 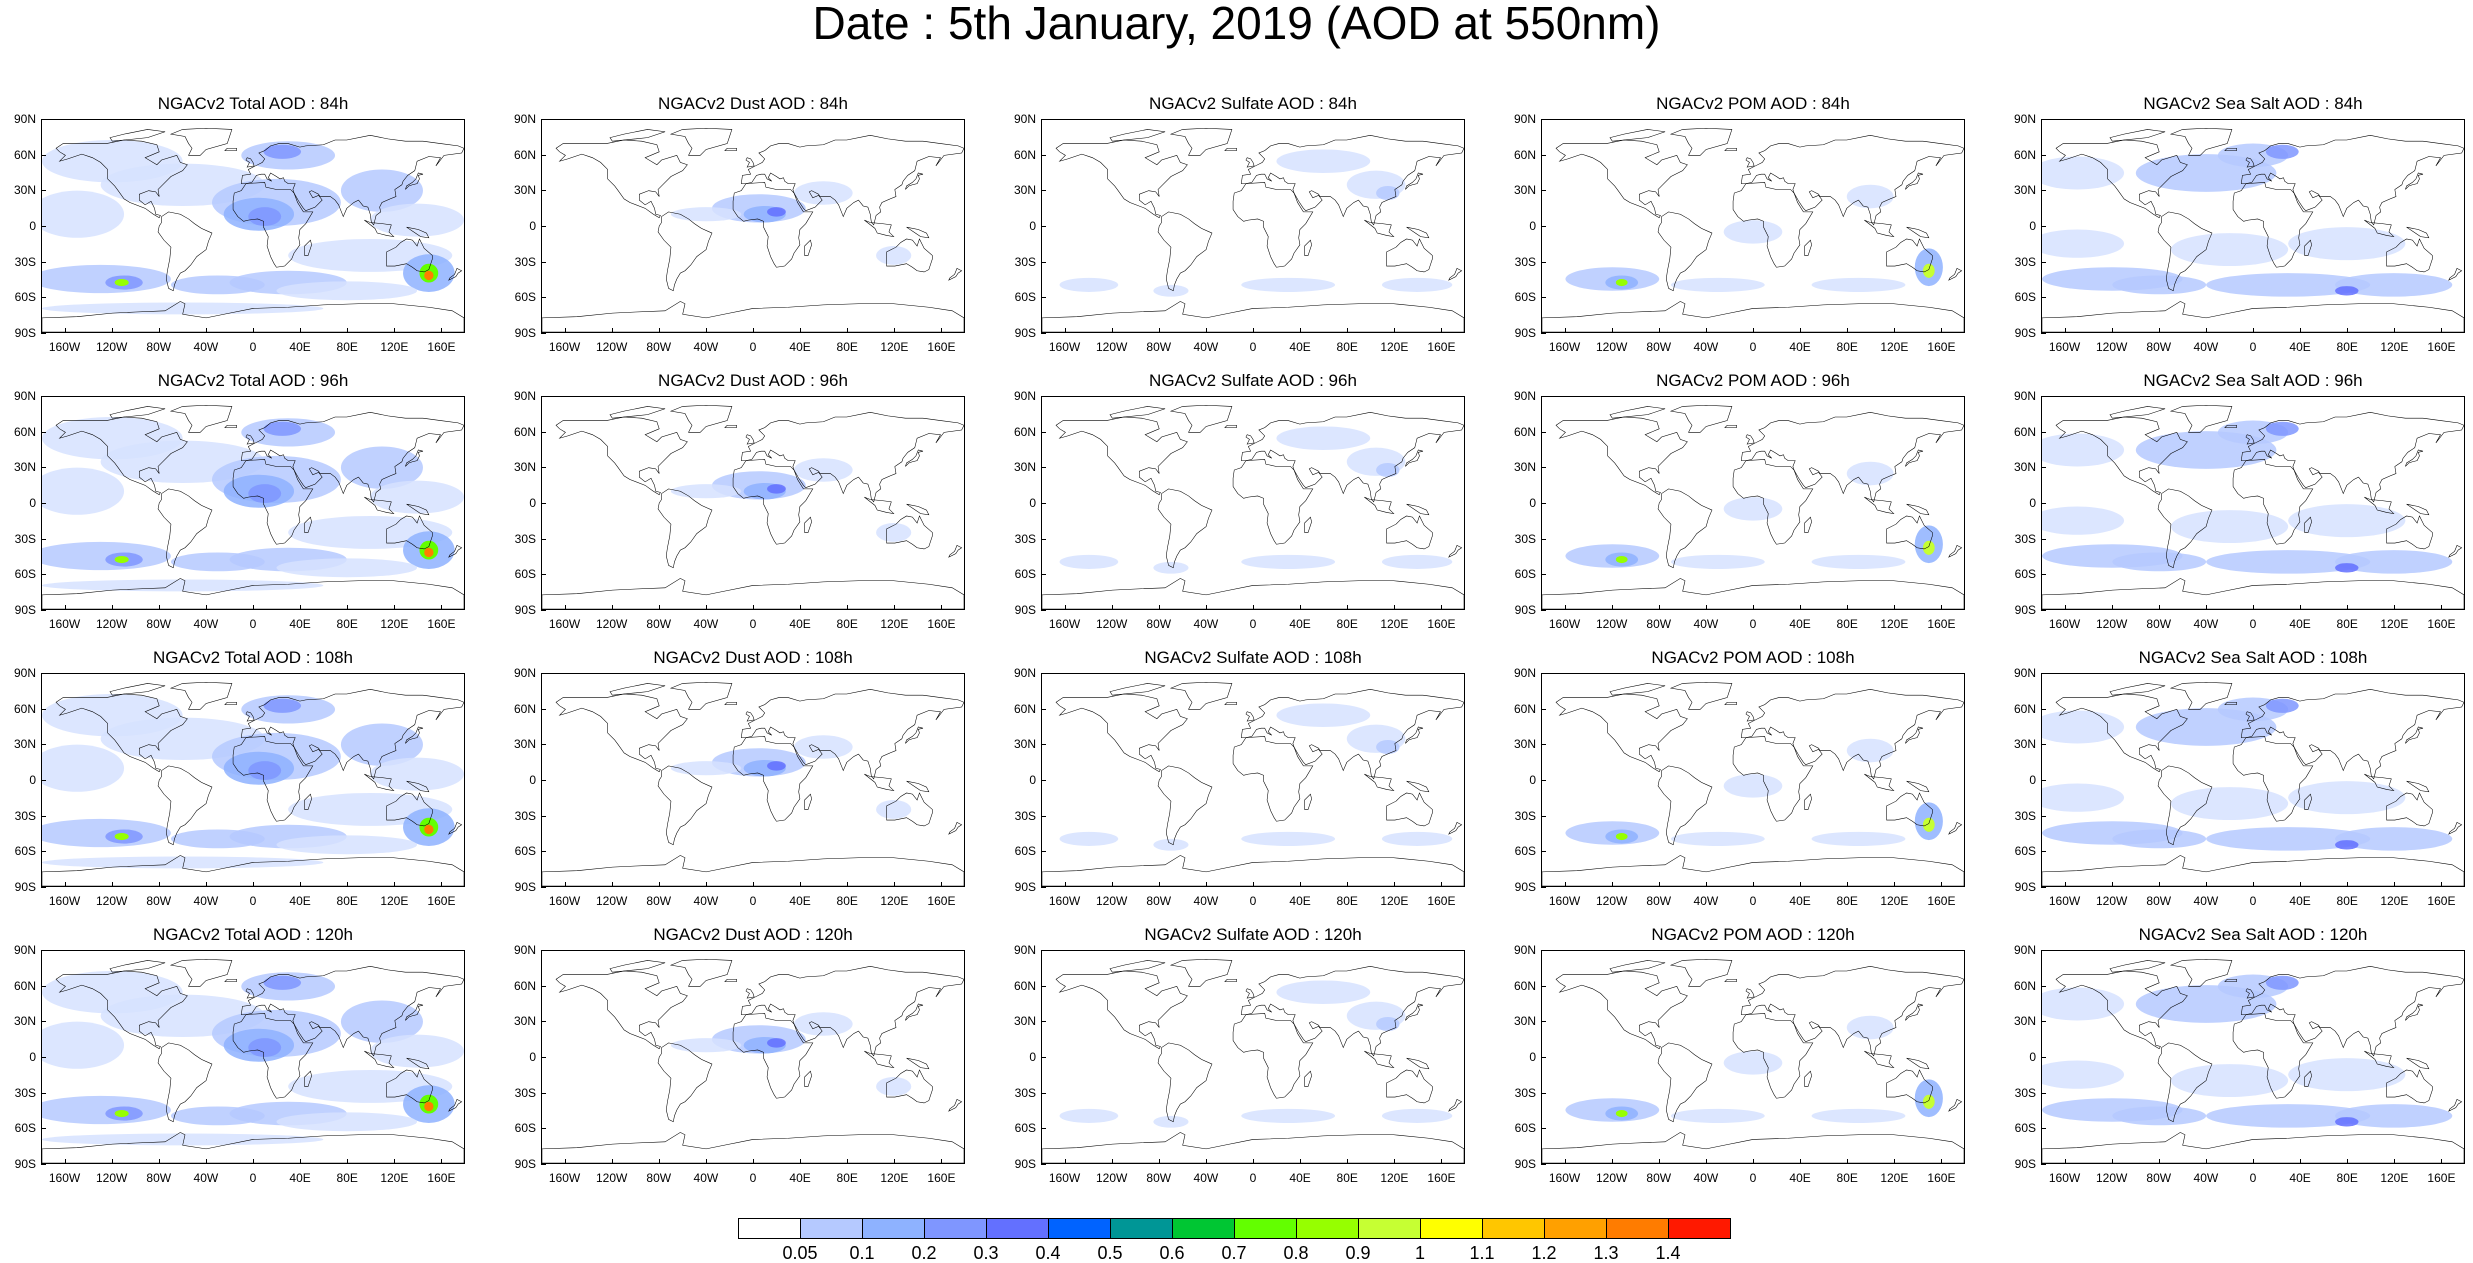 I want to click on coastline-indonesia, so click(x=1878, y=782).